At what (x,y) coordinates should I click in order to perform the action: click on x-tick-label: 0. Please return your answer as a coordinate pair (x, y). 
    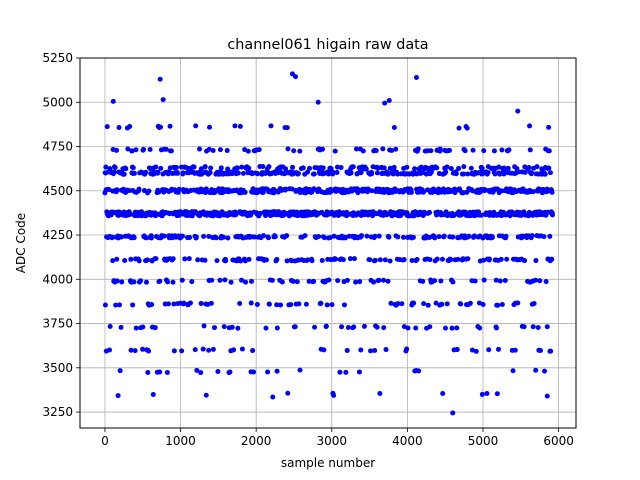
    Looking at the image, I should click on (105, 441).